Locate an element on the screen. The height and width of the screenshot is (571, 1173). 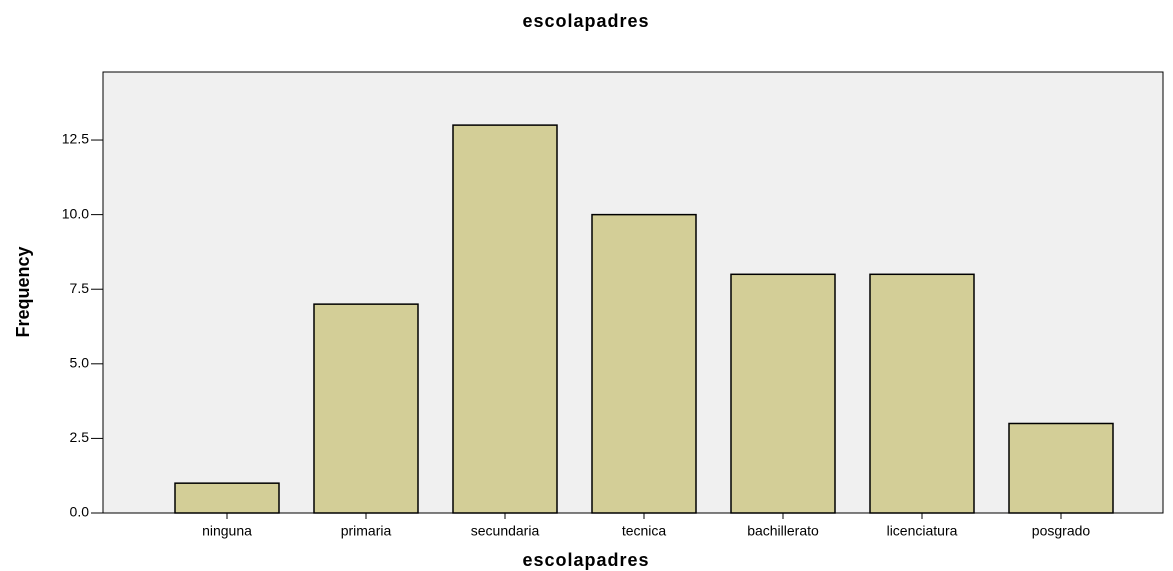
y-tick-label: 10.0 is located at coordinates (75, 213).